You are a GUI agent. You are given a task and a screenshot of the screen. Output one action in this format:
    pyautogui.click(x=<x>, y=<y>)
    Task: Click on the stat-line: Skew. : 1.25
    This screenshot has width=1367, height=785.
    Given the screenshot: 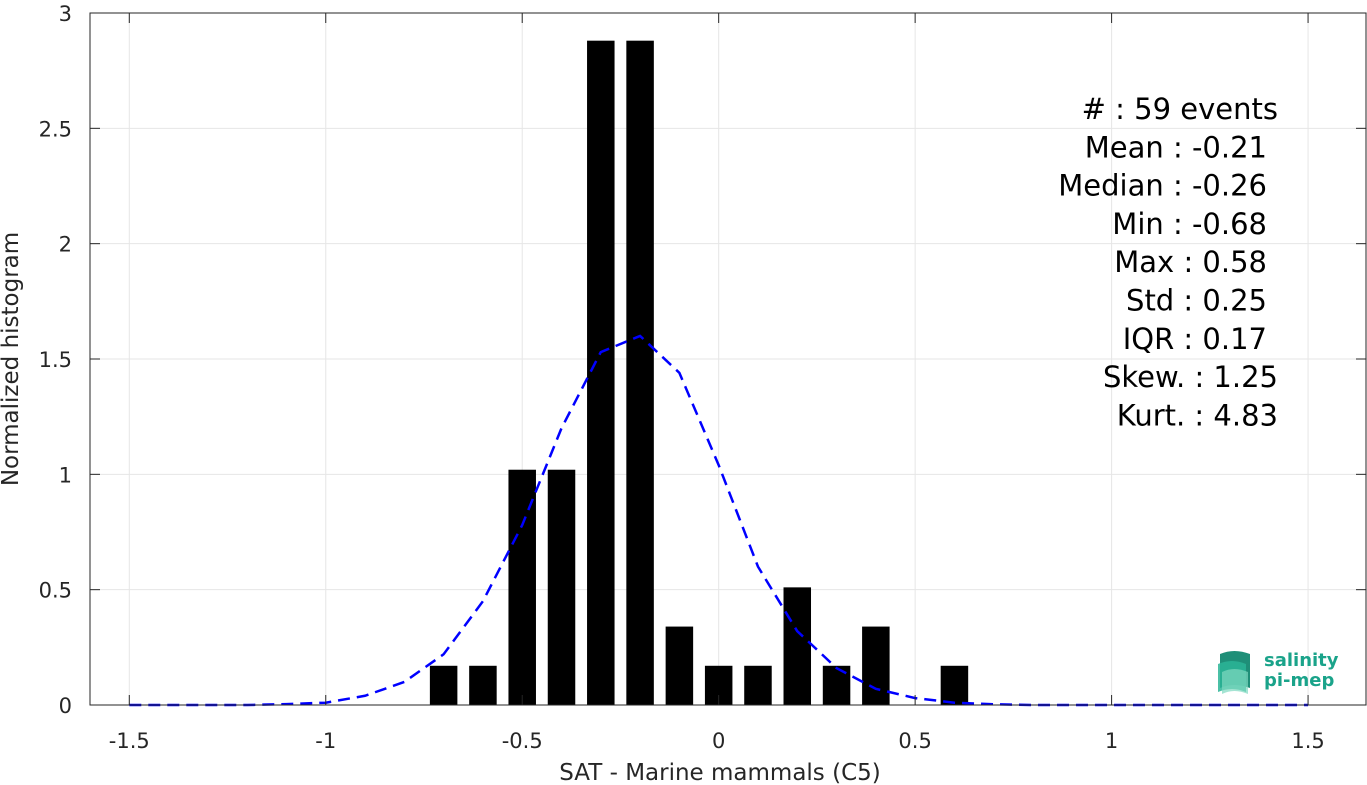 What is the action you would take?
    pyautogui.click(x=1190, y=377)
    